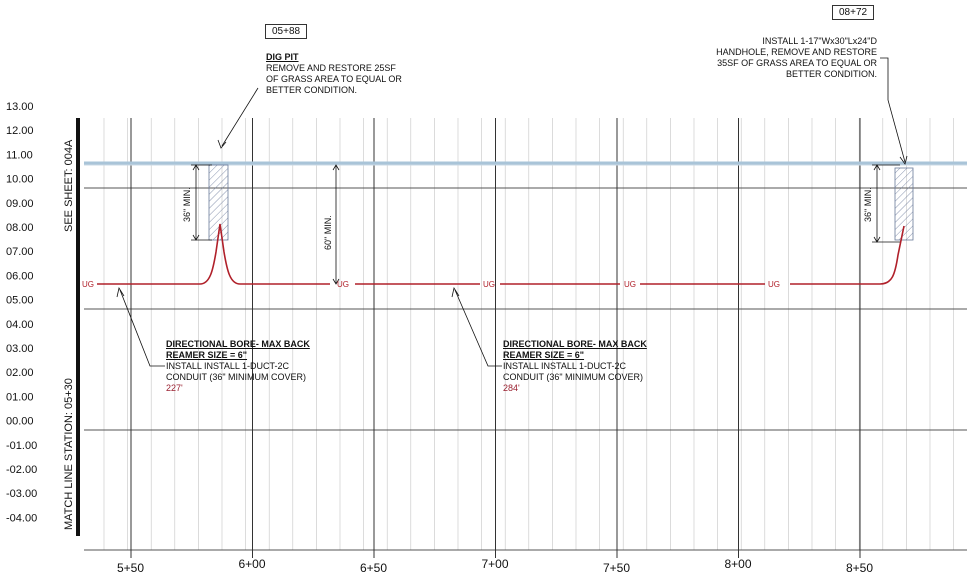  What do you see at coordinates (21, 518) in the screenshot?
I see `elevation-label: -04.00` at bounding box center [21, 518].